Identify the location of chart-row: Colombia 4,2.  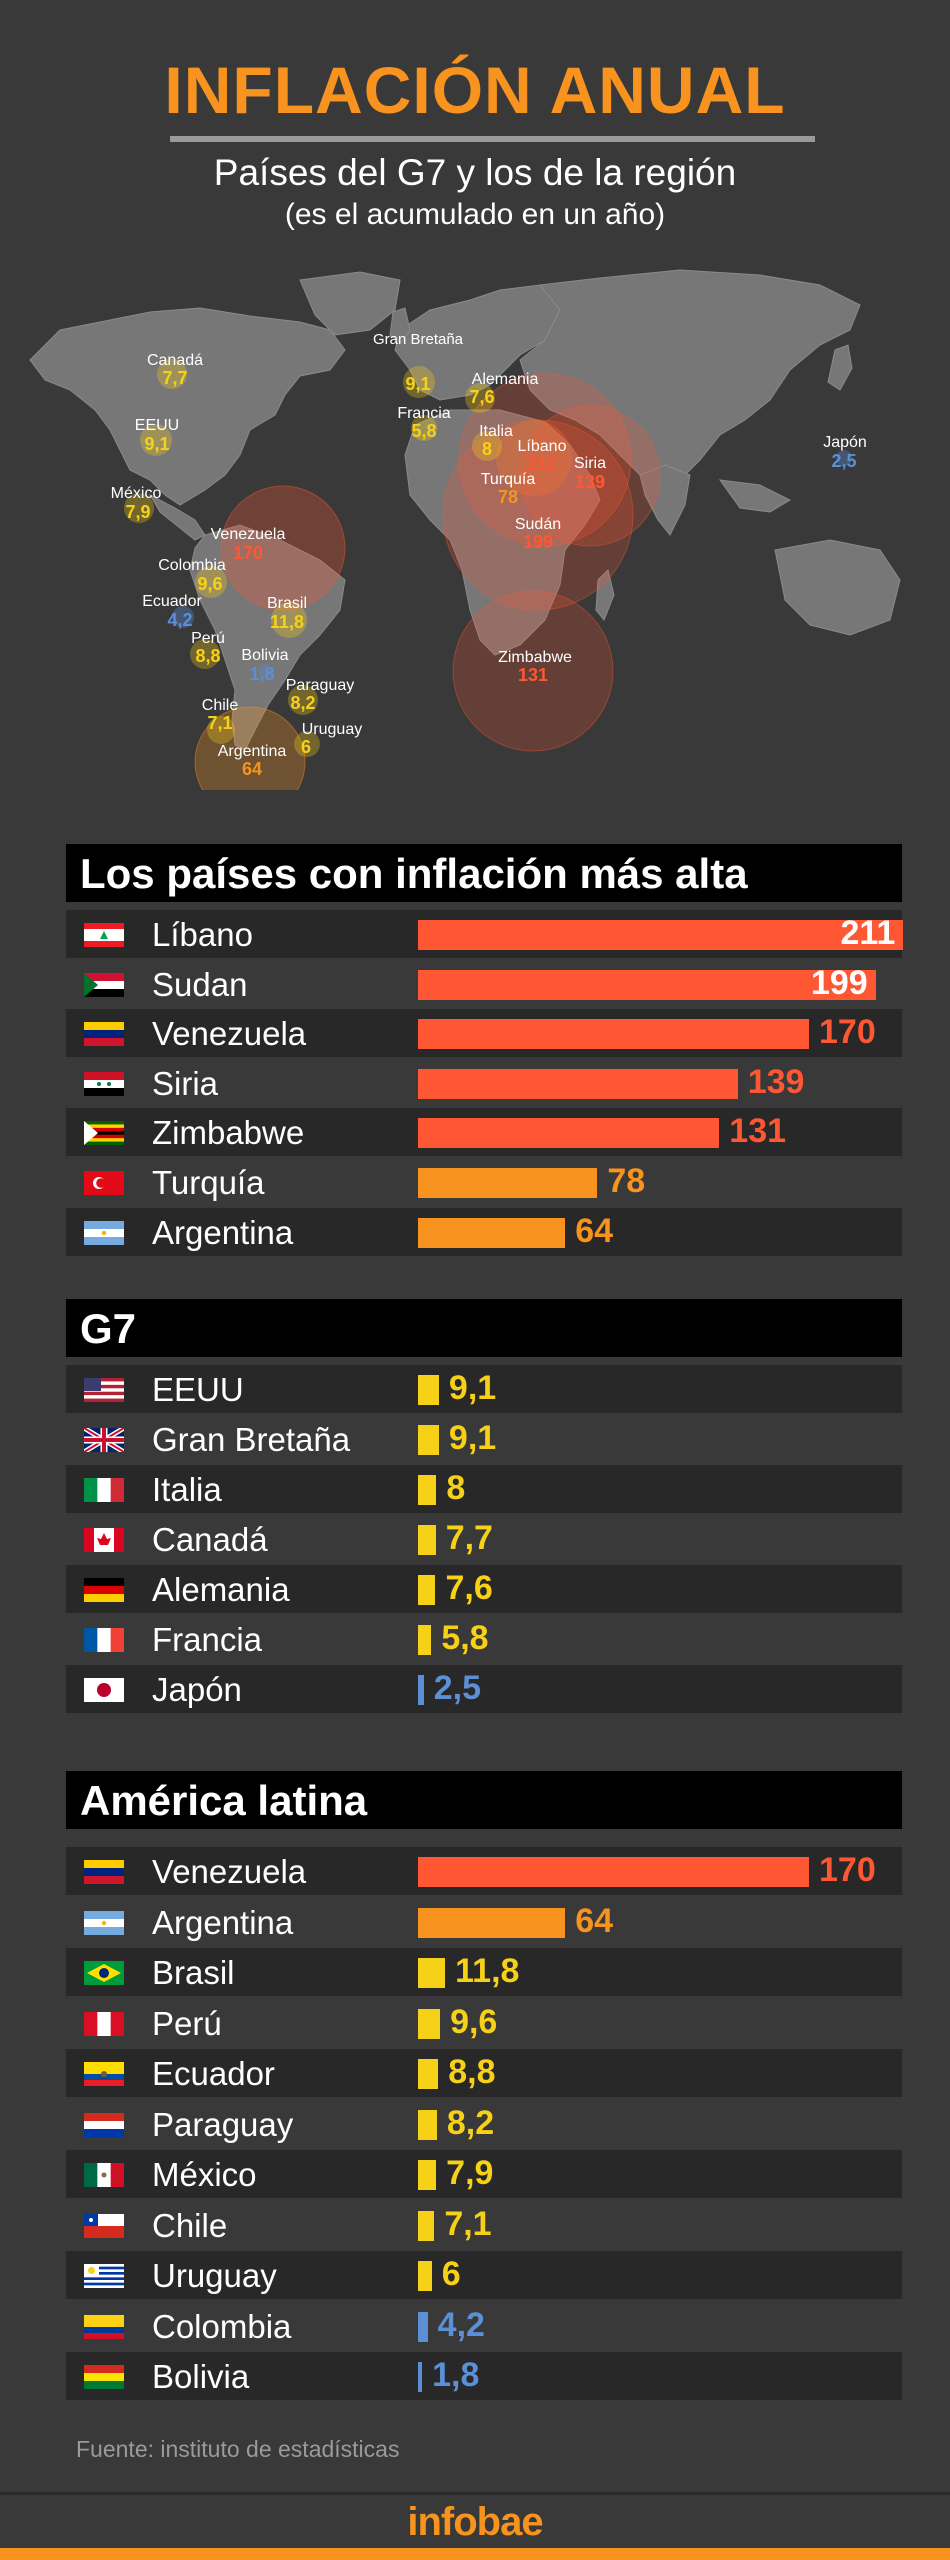
(484, 2326).